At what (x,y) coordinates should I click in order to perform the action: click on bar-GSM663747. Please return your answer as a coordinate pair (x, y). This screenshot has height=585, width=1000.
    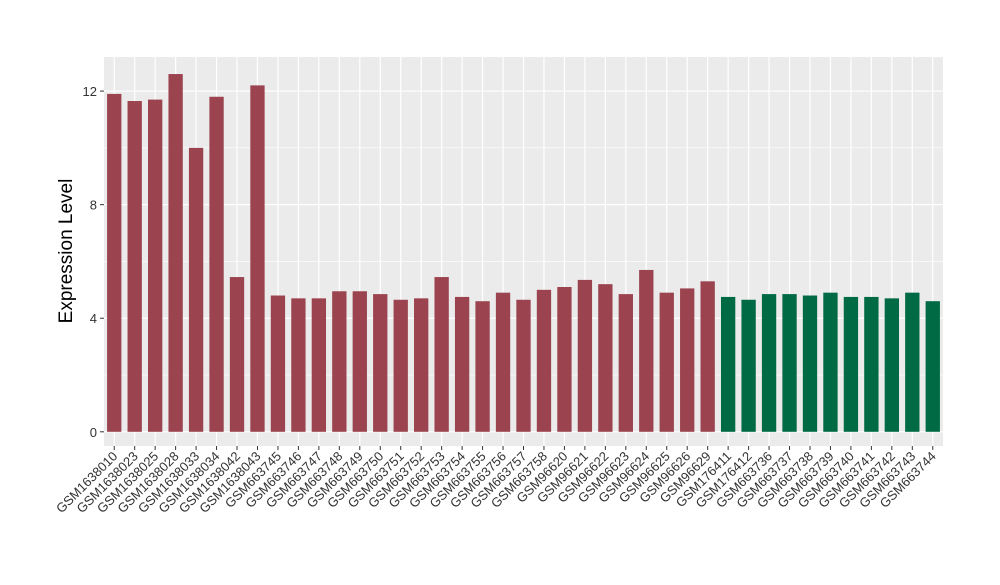
    Looking at the image, I should click on (319, 365).